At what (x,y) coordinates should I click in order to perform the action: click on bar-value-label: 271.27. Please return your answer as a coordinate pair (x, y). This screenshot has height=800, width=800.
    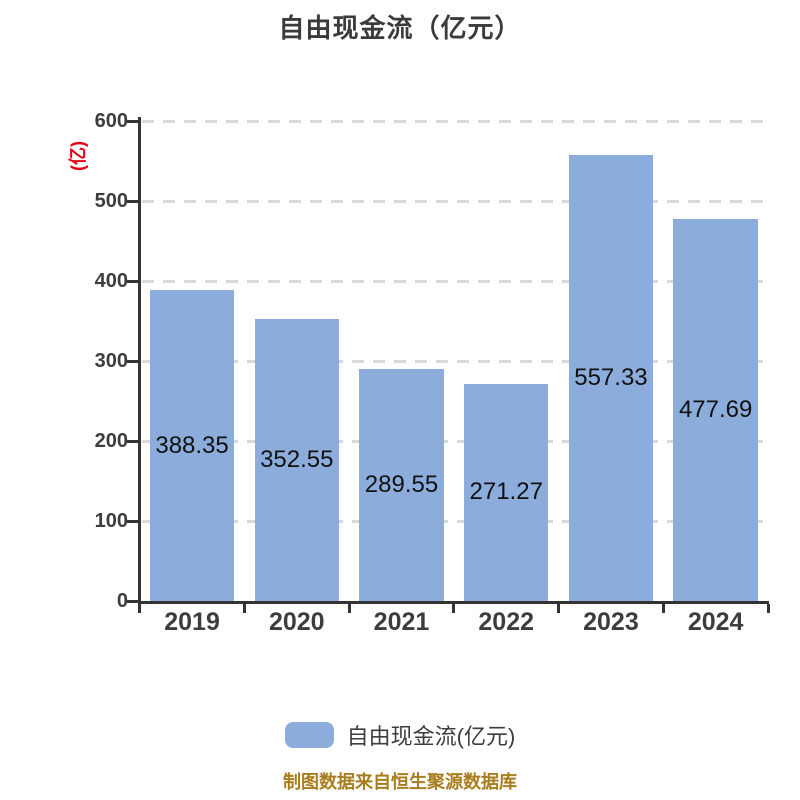
    Looking at the image, I should click on (506, 492).